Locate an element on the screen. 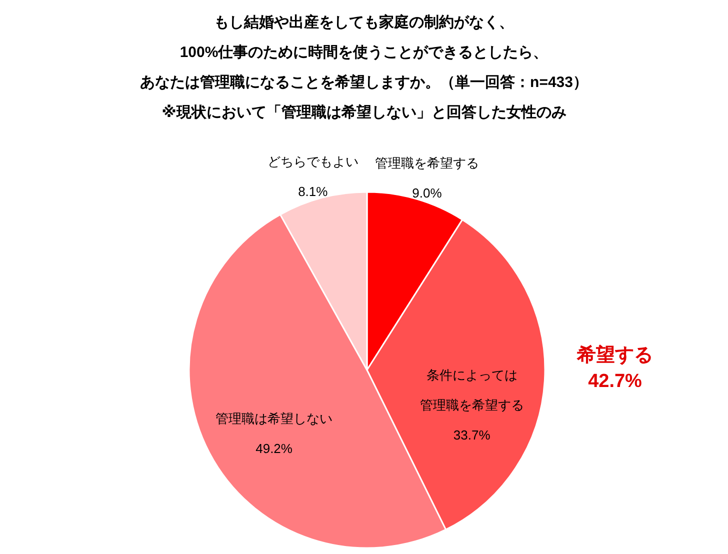 The image size is (728, 554). data-label: 33.7% is located at coordinates (472, 435).